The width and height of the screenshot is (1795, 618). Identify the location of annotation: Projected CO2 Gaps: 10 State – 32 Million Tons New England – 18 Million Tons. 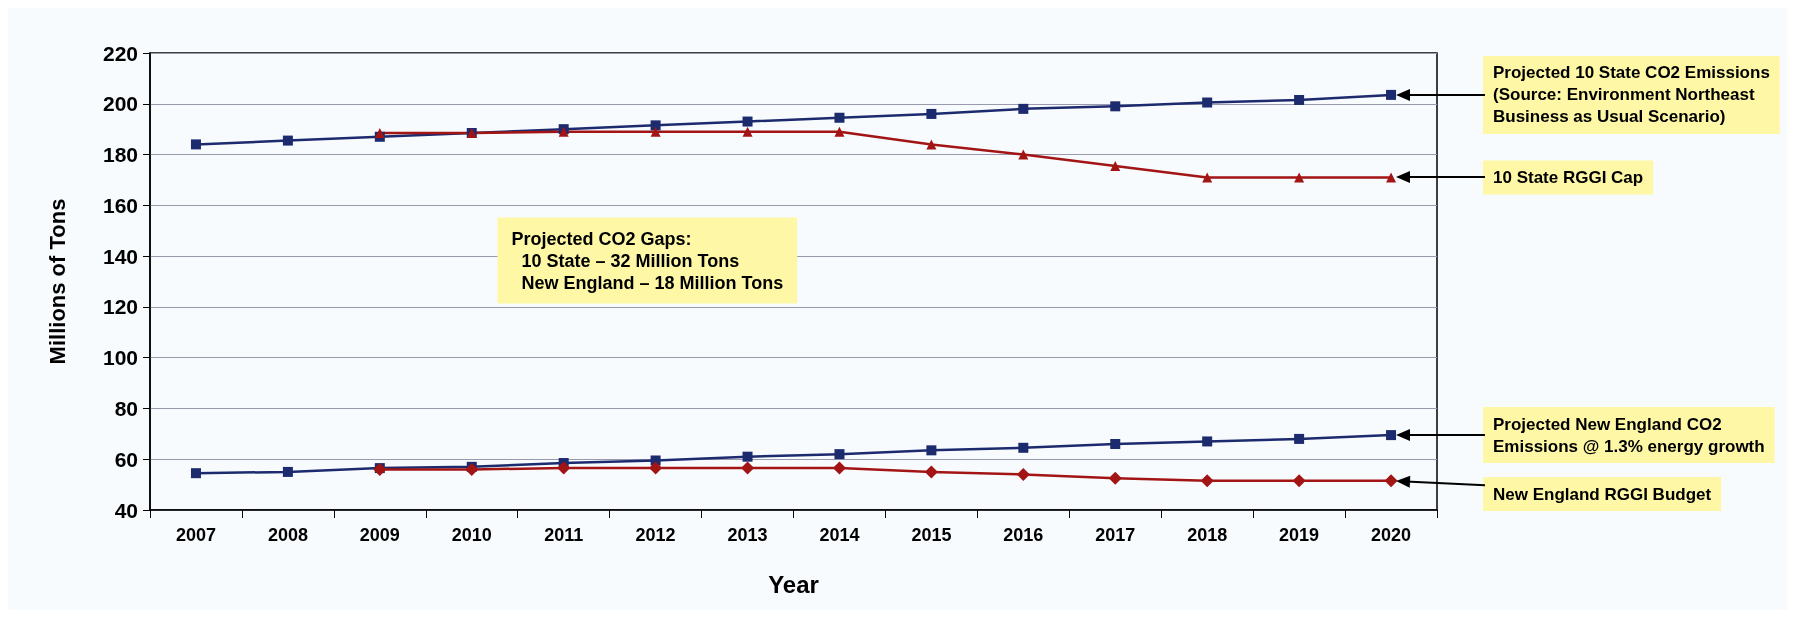
(647, 260).